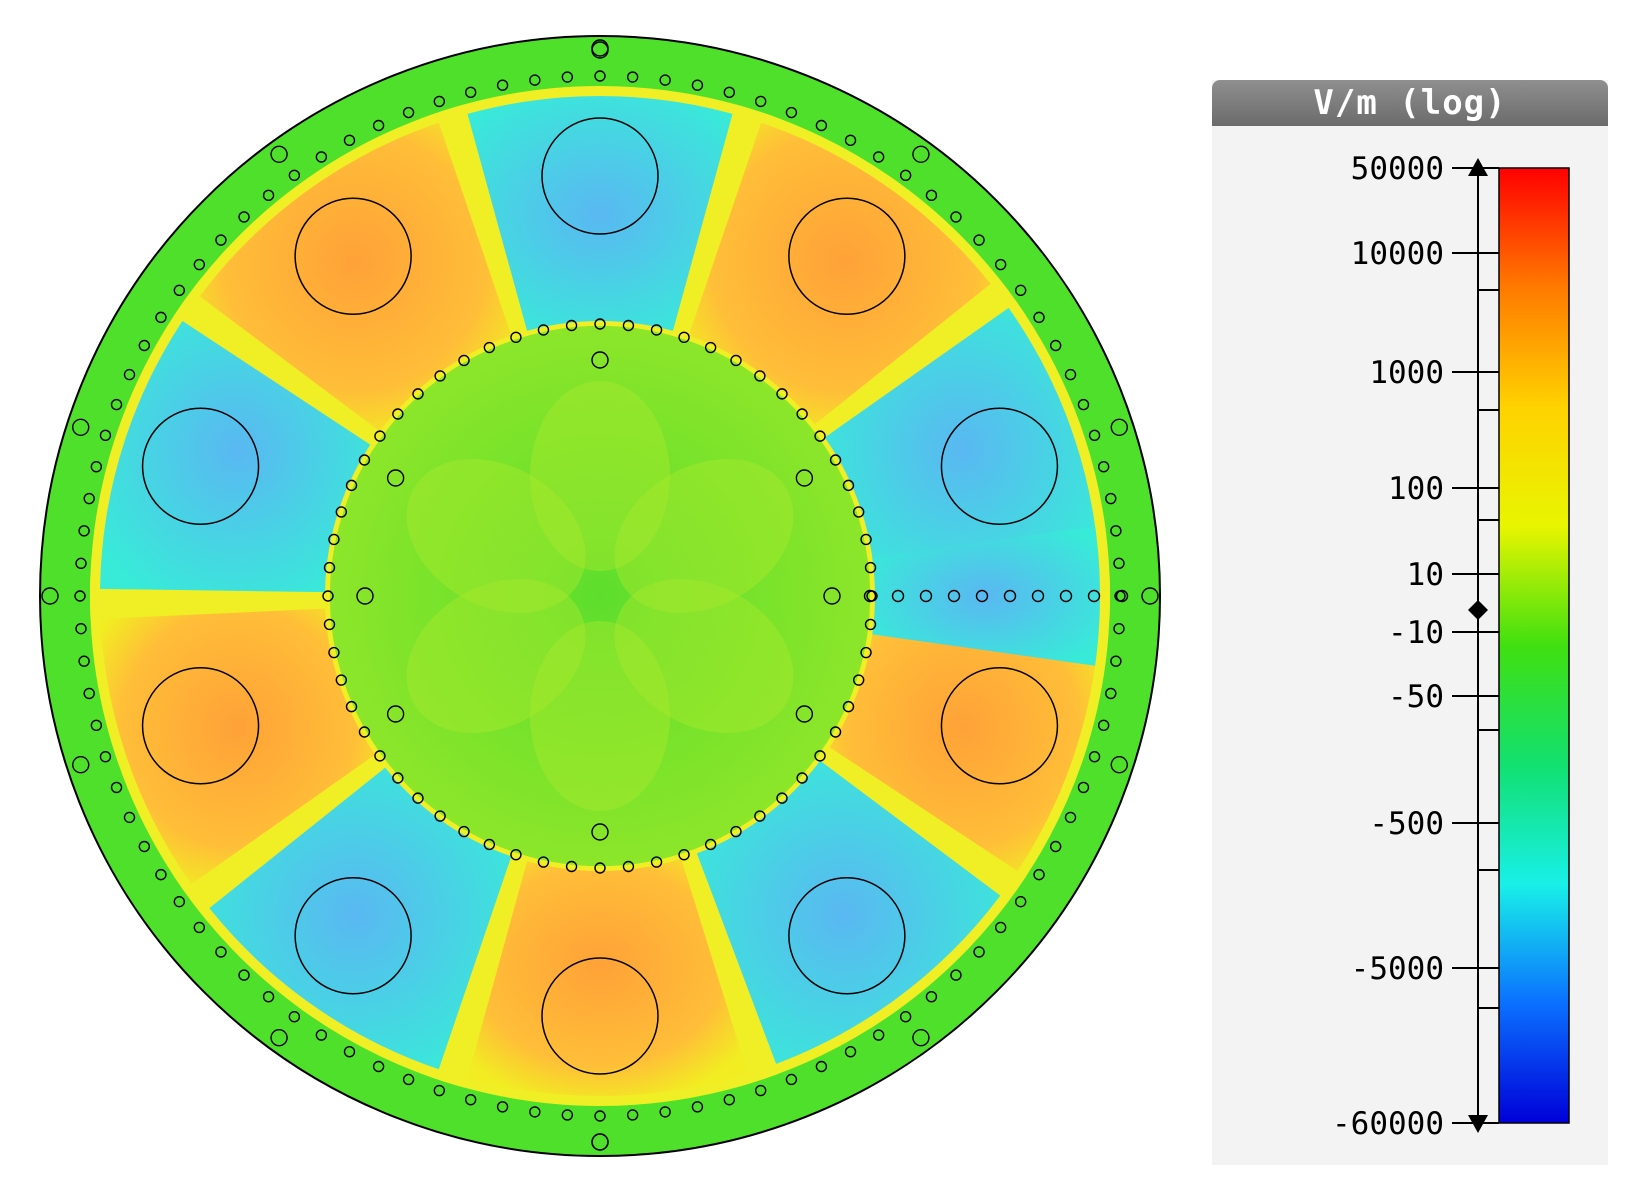 This screenshot has height=1196, width=1638. I want to click on large-hole, so click(200, 726).